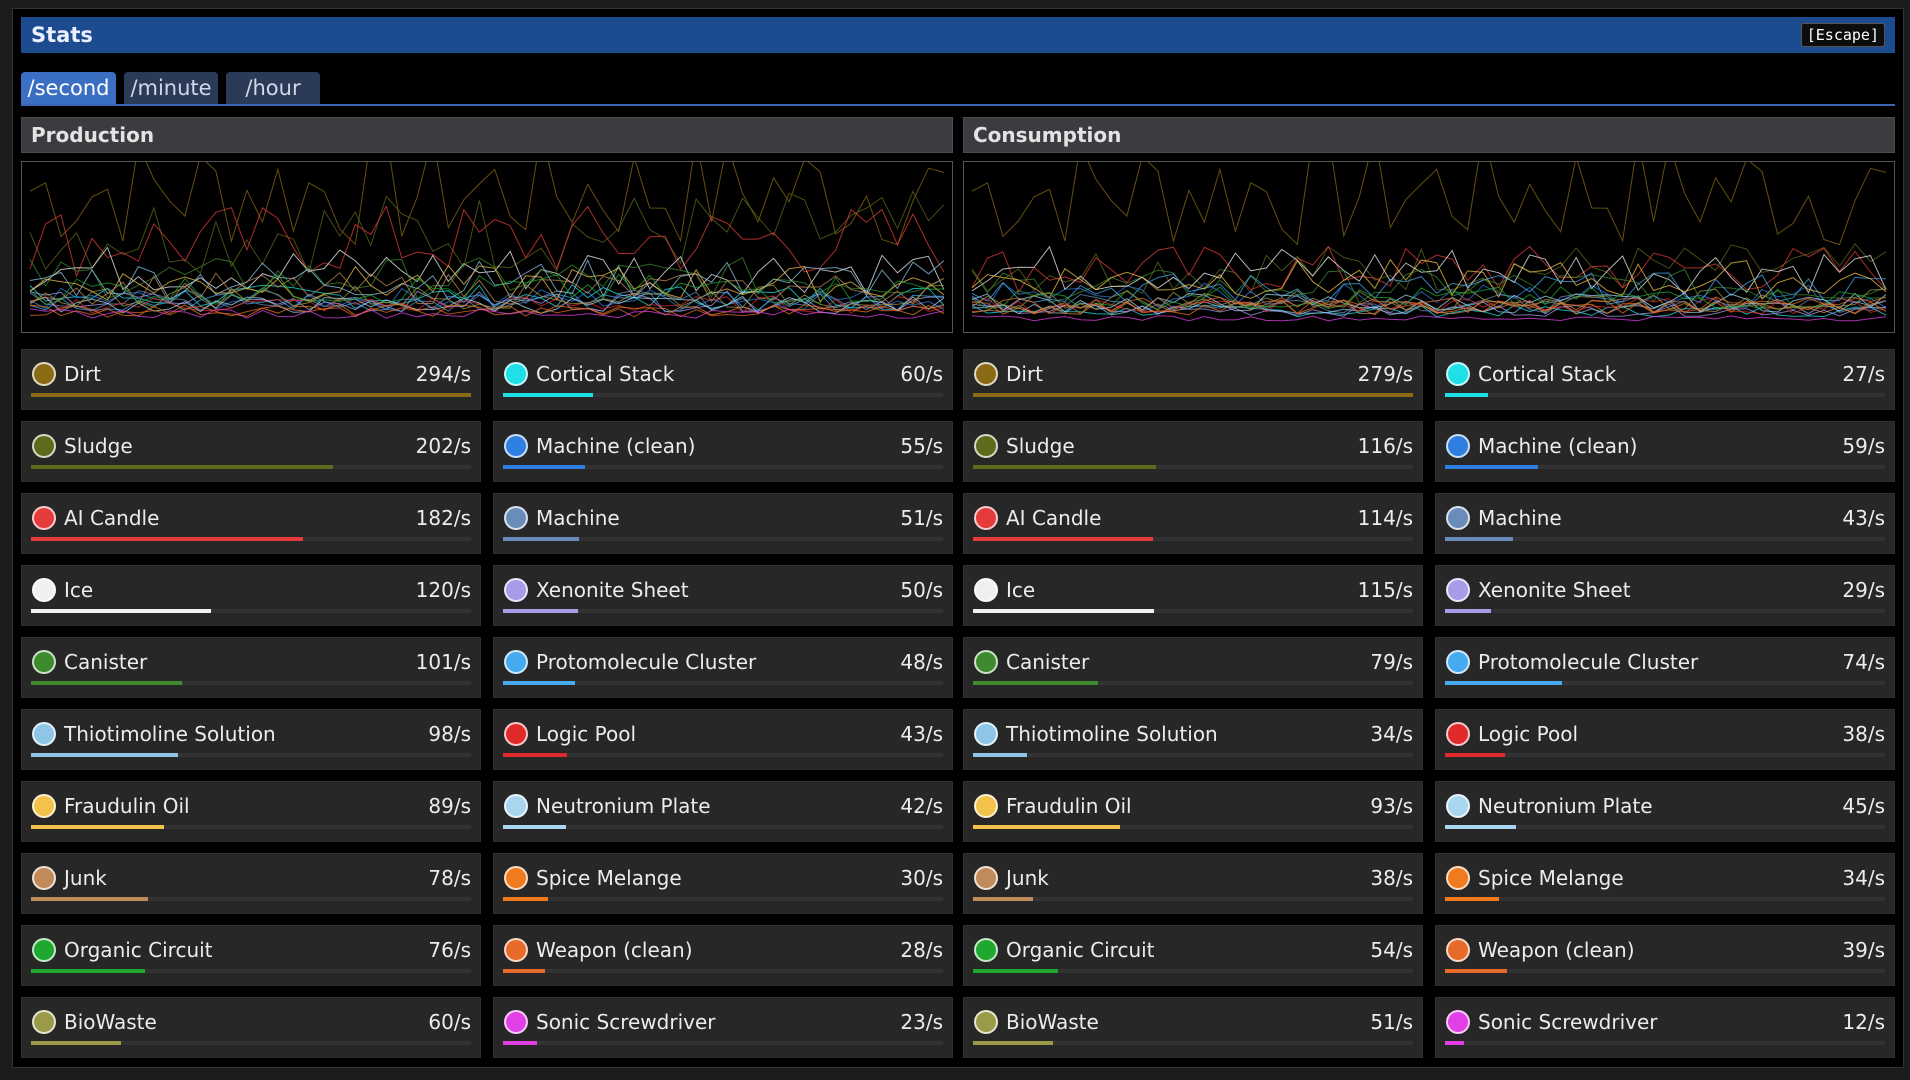  What do you see at coordinates (1193, 1027) in the screenshot?
I see `stat-item-biowaste: BioWaste 51/s` at bounding box center [1193, 1027].